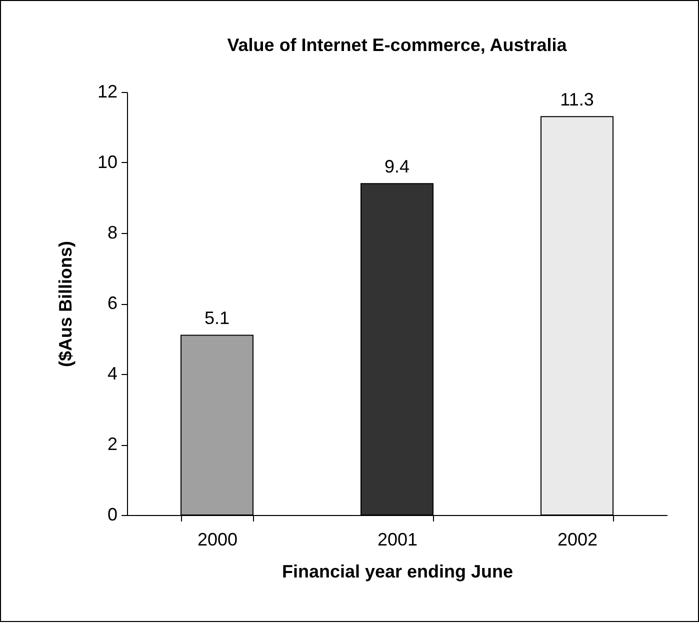 This screenshot has height=630, width=699. I want to click on y-tick-label: 2, so click(112, 444).